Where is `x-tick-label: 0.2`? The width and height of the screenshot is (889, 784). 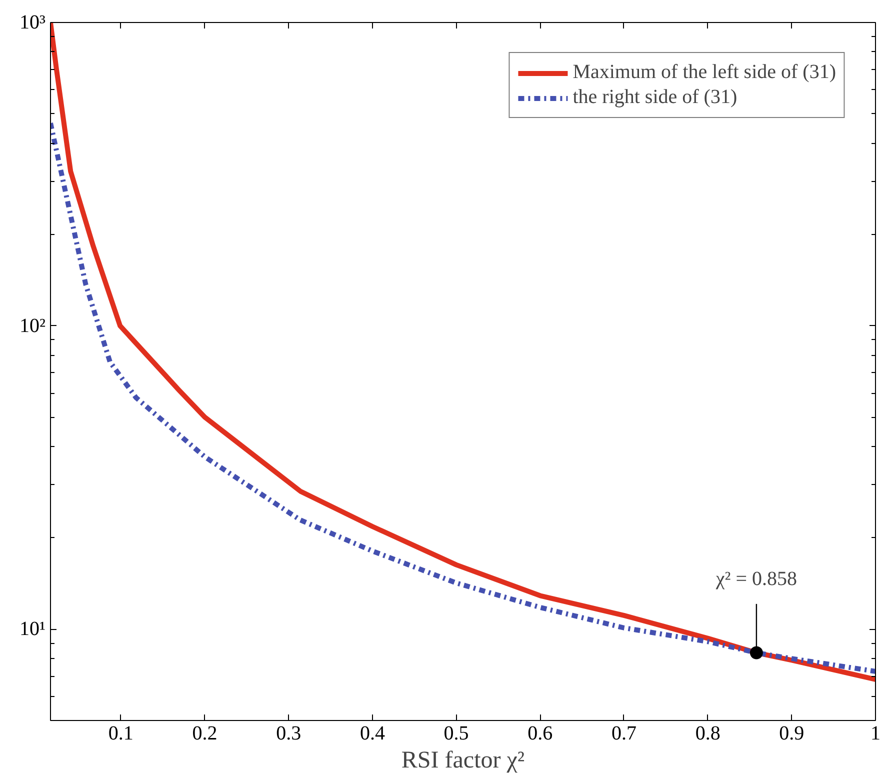
x-tick-label: 0.2 is located at coordinates (205, 733).